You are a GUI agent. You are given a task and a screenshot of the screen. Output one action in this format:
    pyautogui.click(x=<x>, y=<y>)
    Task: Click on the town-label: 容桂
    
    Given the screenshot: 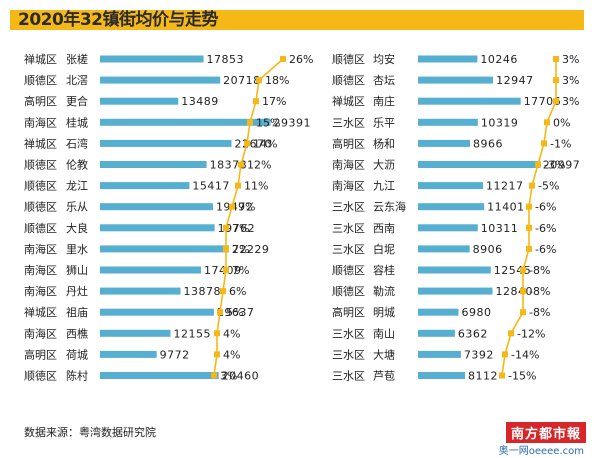 What is the action you would take?
    pyautogui.click(x=384, y=270)
    